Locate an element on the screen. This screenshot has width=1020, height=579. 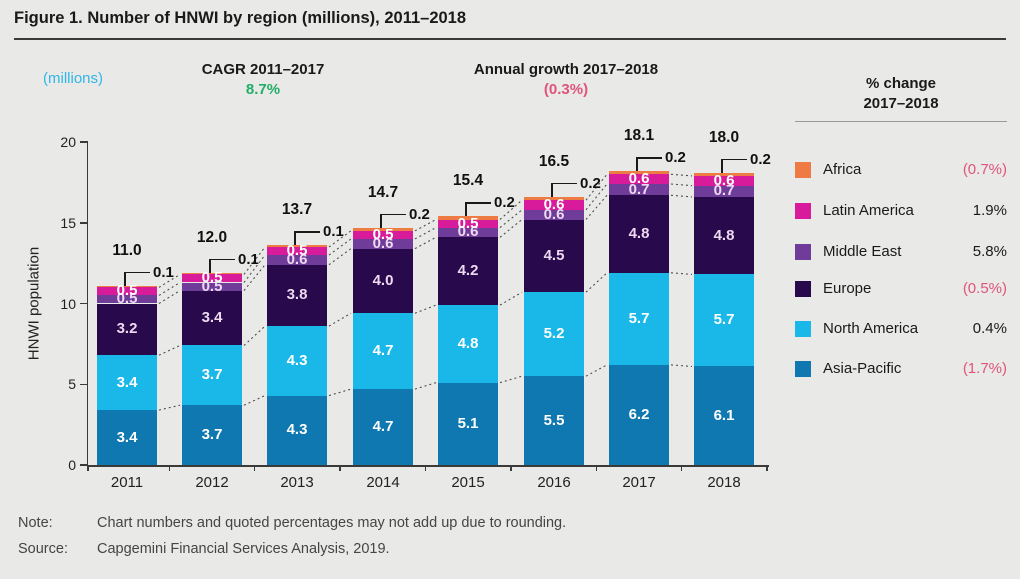
segment-value-north-america-2014: 4.7 is located at coordinates (383, 351).